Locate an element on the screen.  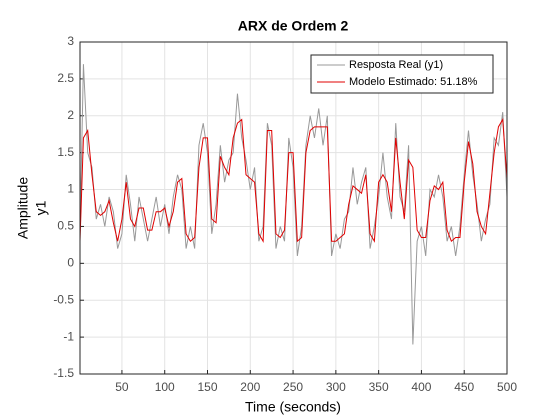
legend-box is located at coordinates (402, 74).